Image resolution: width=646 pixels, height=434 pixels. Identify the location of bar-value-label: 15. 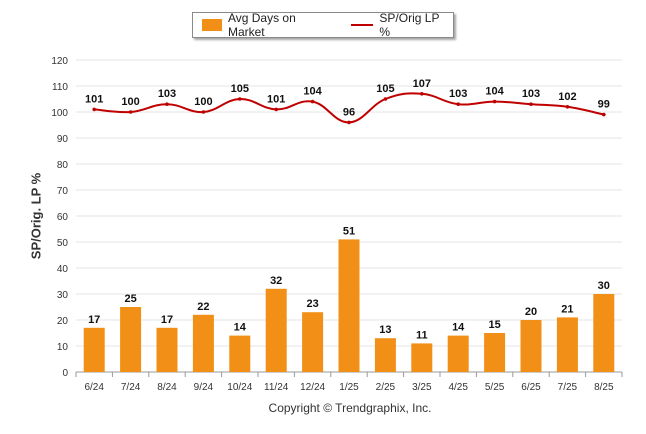
(494, 325).